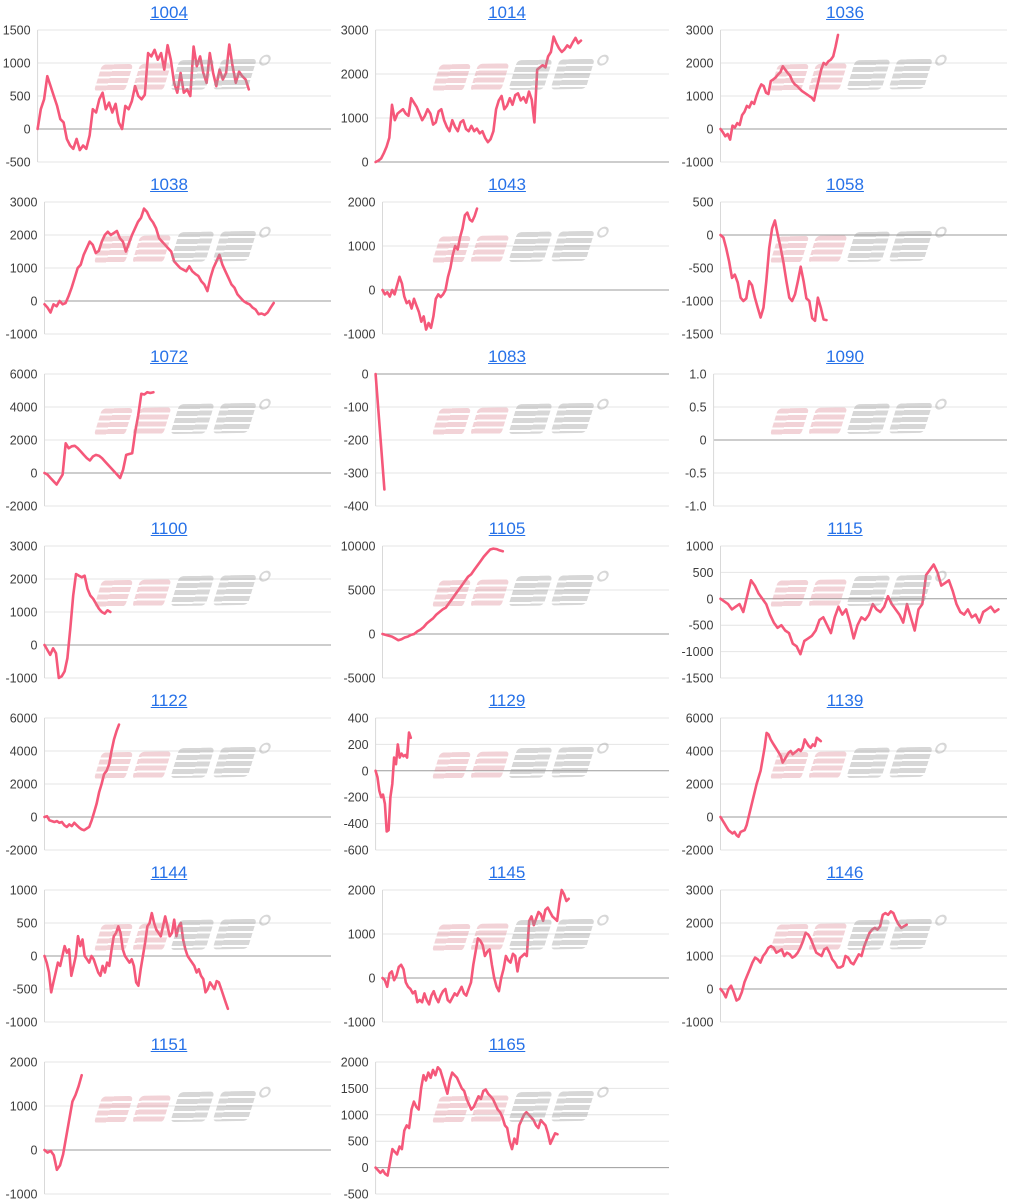 The width and height of the screenshot is (1015, 1204). Describe the element at coordinates (507, 12) in the screenshot. I see `machine-link: 1014` at that location.